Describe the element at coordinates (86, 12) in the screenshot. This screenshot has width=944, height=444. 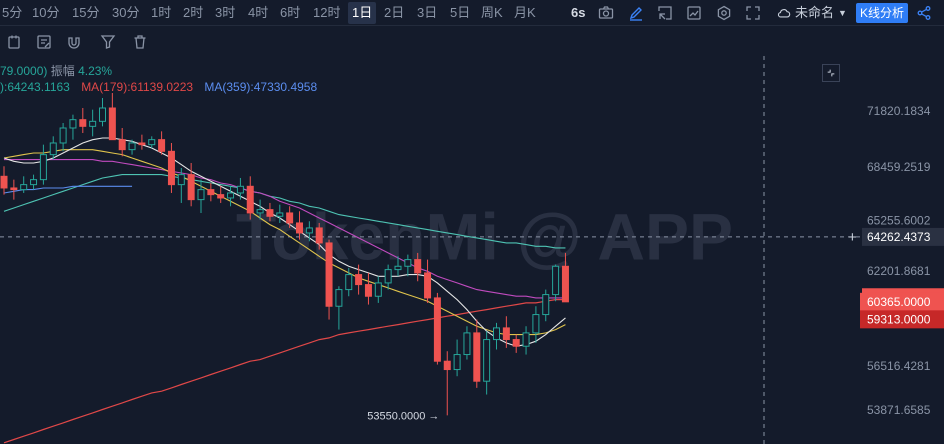
I see `timeframe-15m: 15分` at that location.